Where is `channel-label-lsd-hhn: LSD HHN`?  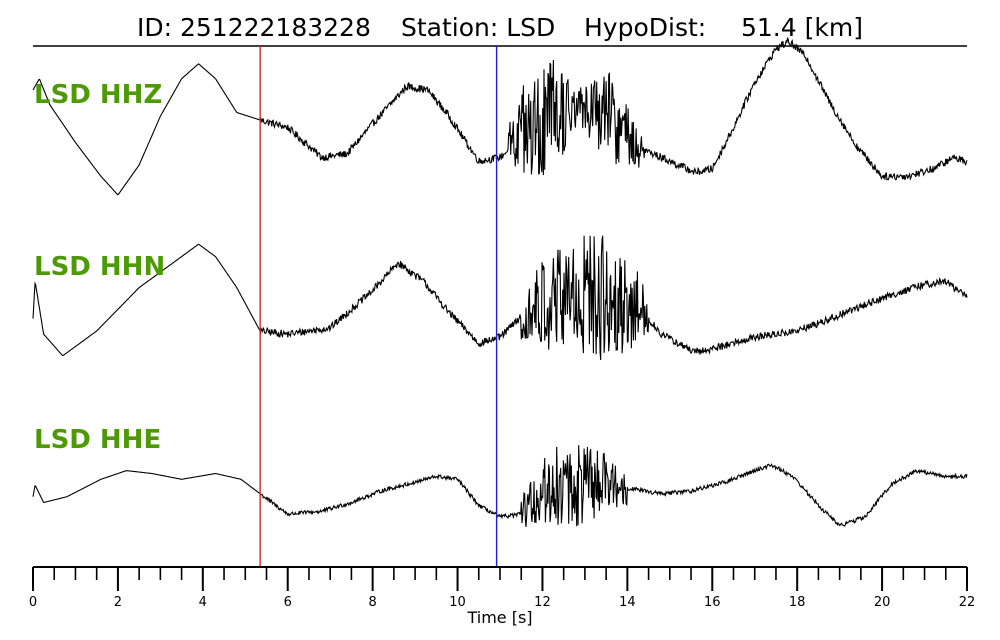 channel-label-lsd-hhn: LSD HHN is located at coordinates (99, 267).